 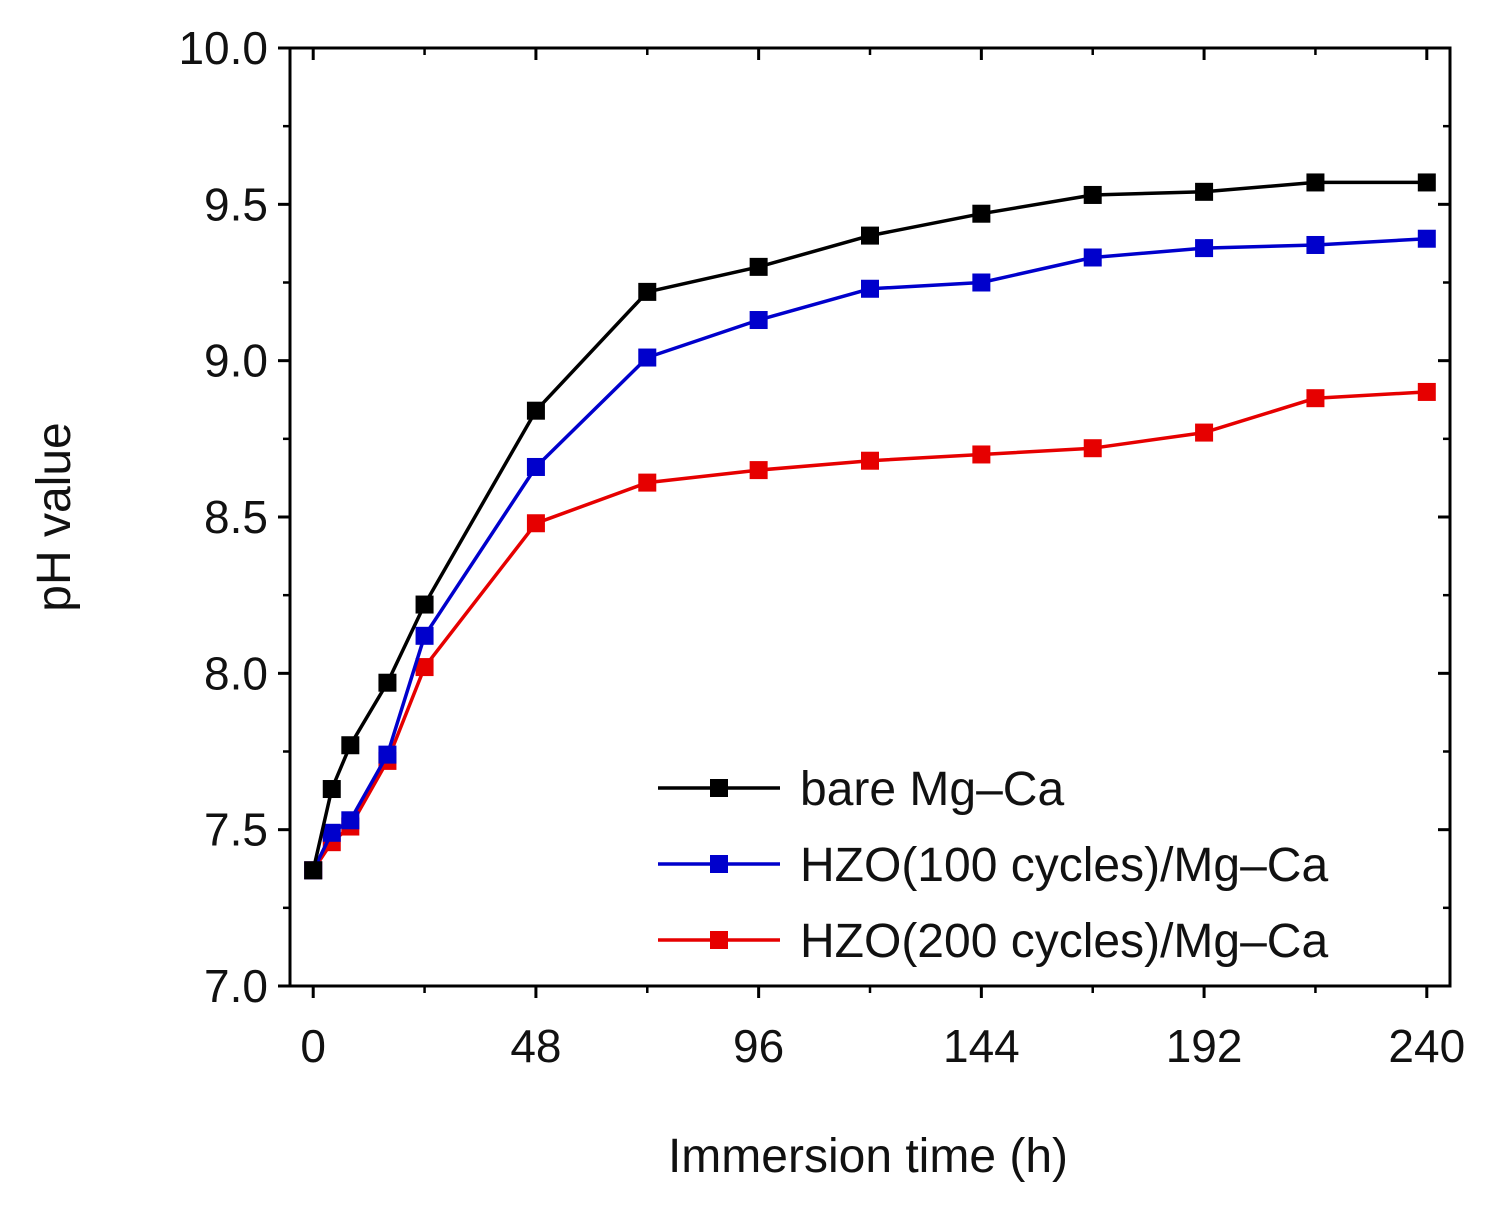 What do you see at coordinates (236, 517) in the screenshot?
I see `y-tick-label: 8.5` at bounding box center [236, 517].